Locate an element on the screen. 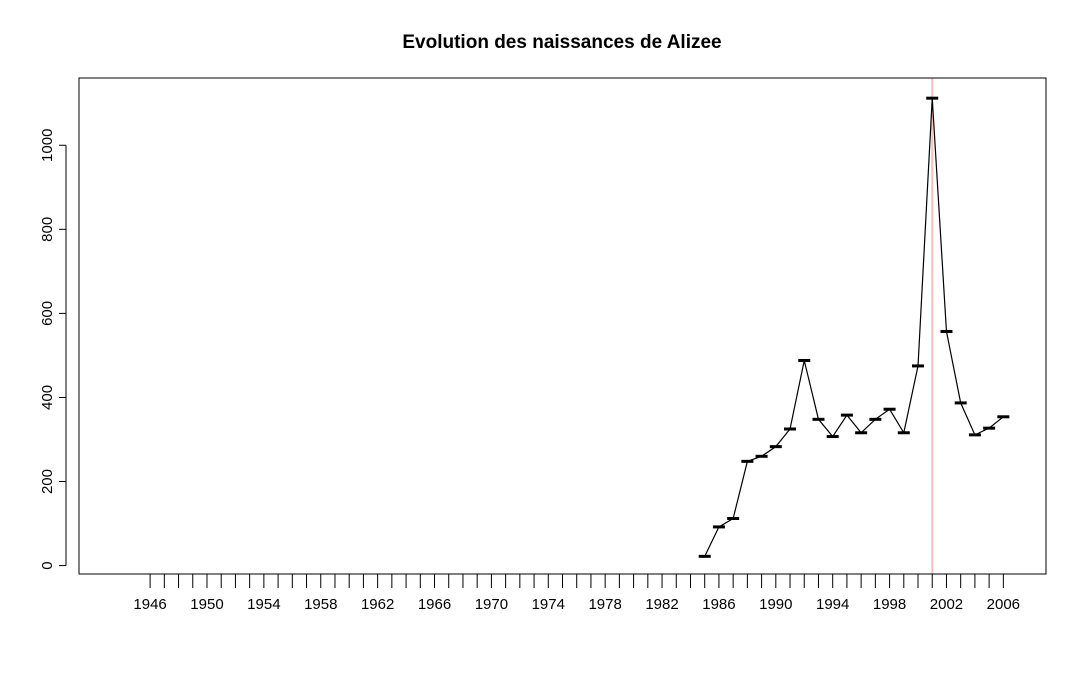 The width and height of the screenshot is (1087, 677). x-tick-label: 1990 is located at coordinates (775, 604).